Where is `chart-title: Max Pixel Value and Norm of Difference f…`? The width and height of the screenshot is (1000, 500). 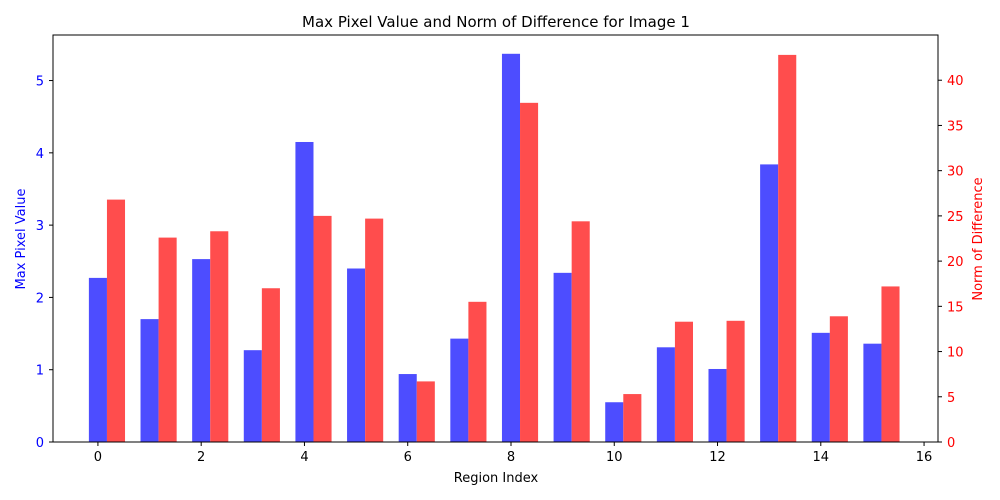
chart-title: Max Pixel Value and Norm of Difference f… is located at coordinates (496, 22).